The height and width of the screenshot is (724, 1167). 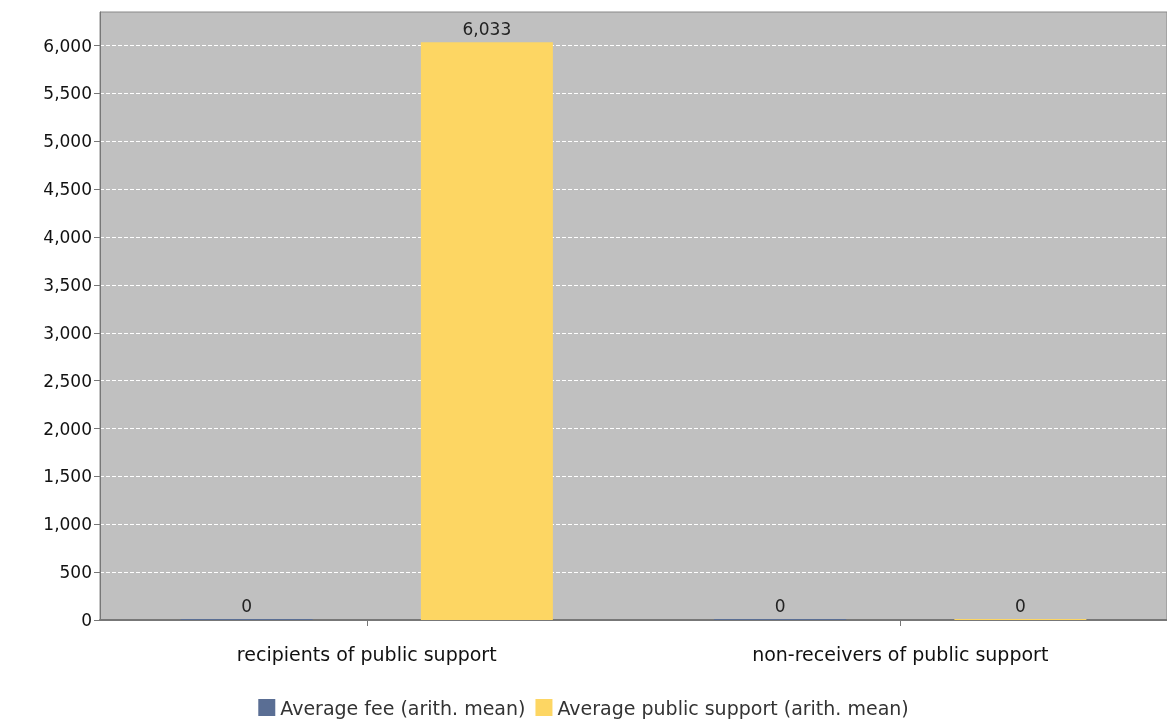 What do you see at coordinates (67, 428) in the screenshot?
I see `y-tick-label: 2,000` at bounding box center [67, 428].